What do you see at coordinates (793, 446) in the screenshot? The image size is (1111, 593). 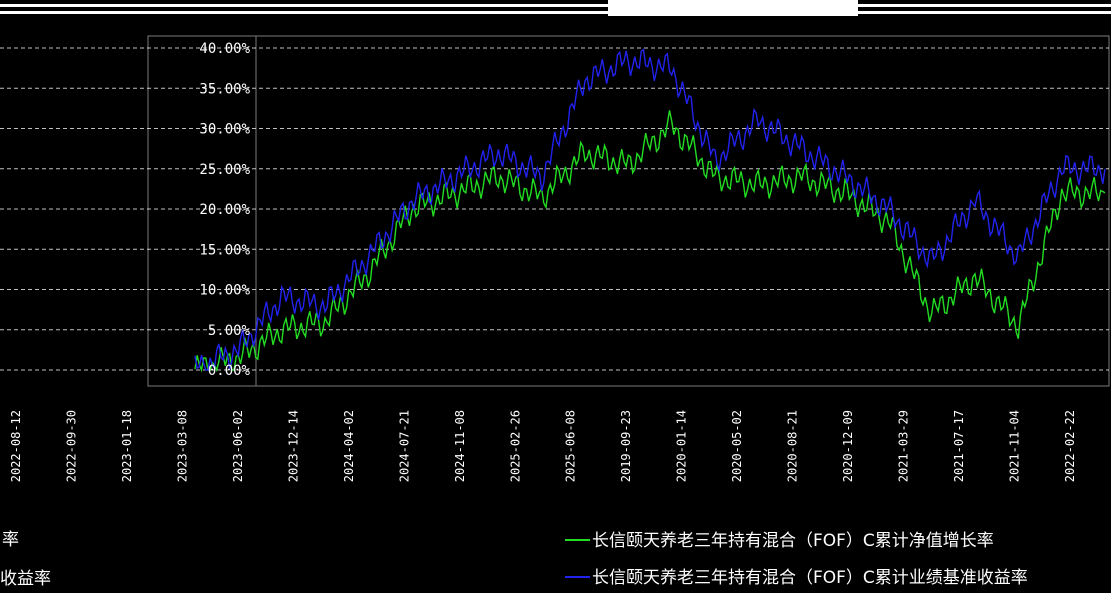 I see `x-tick-label: 2020-08-21` at bounding box center [793, 446].